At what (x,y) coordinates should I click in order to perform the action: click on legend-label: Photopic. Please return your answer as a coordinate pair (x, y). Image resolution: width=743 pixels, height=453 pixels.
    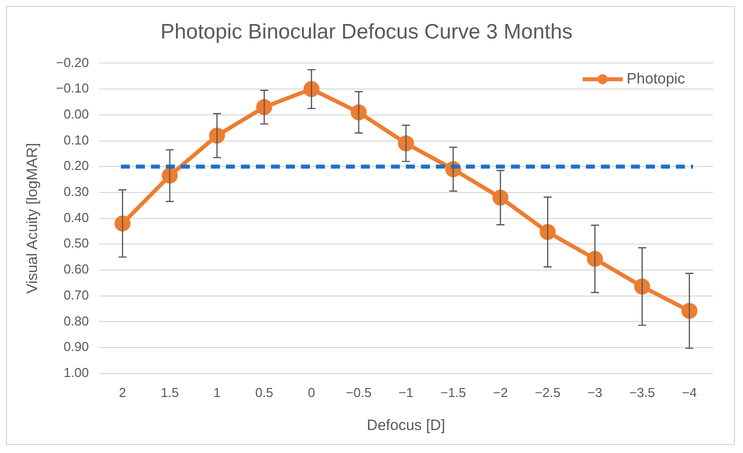
    Looking at the image, I should click on (656, 79).